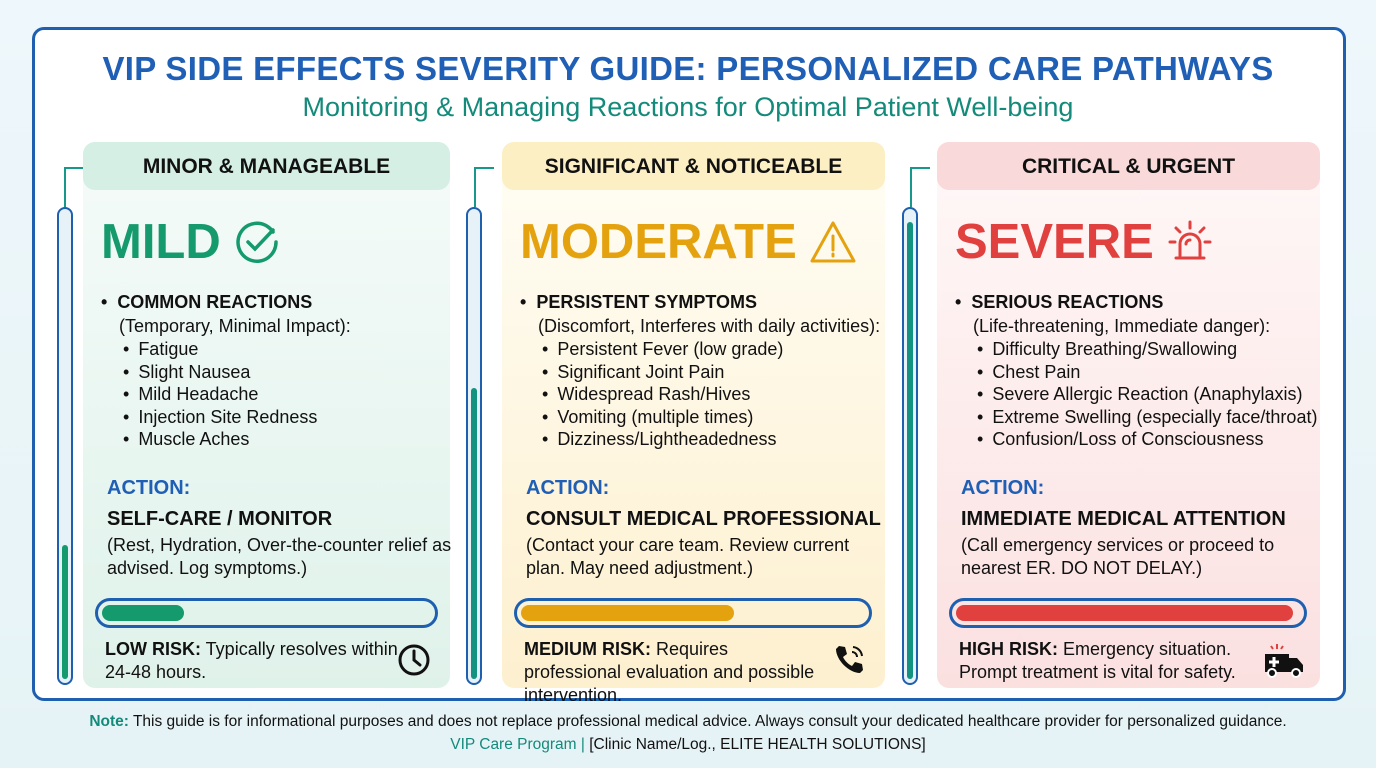 This screenshot has height=768, width=1376. What do you see at coordinates (220, 418) in the screenshot?
I see `list-item: Injection Site Redness` at bounding box center [220, 418].